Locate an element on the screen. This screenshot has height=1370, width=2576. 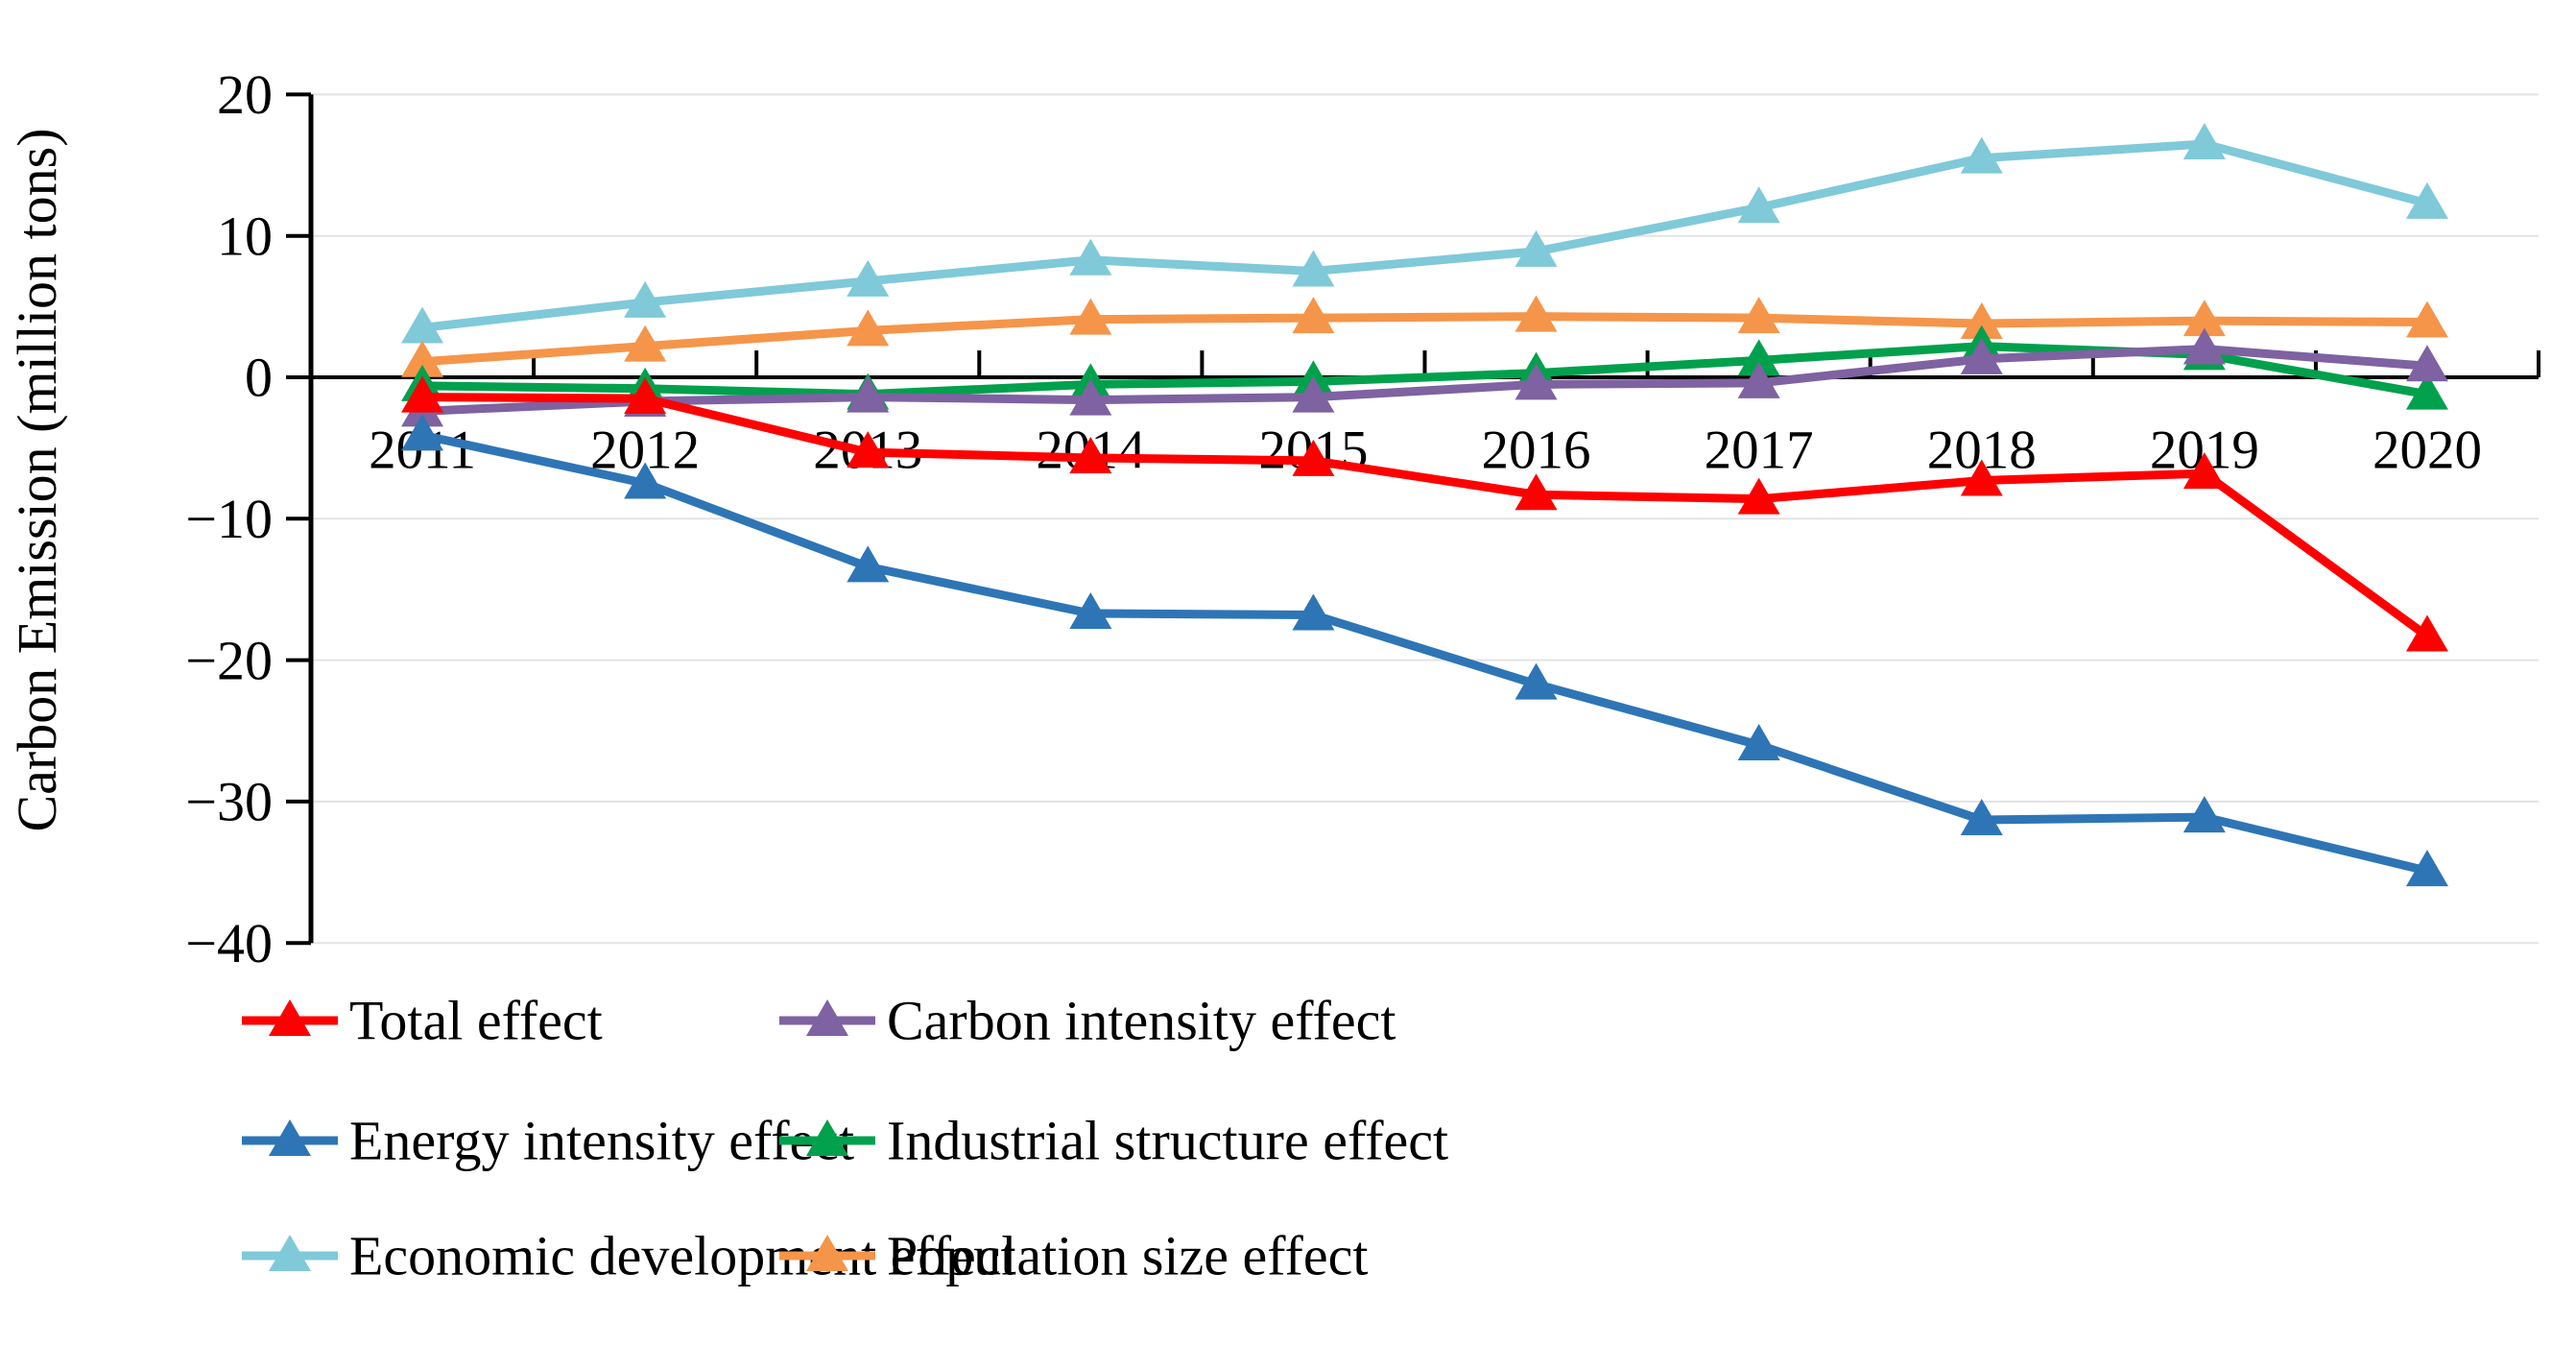
legend-label: Industrial structure effect is located at coordinates (1167, 1141).